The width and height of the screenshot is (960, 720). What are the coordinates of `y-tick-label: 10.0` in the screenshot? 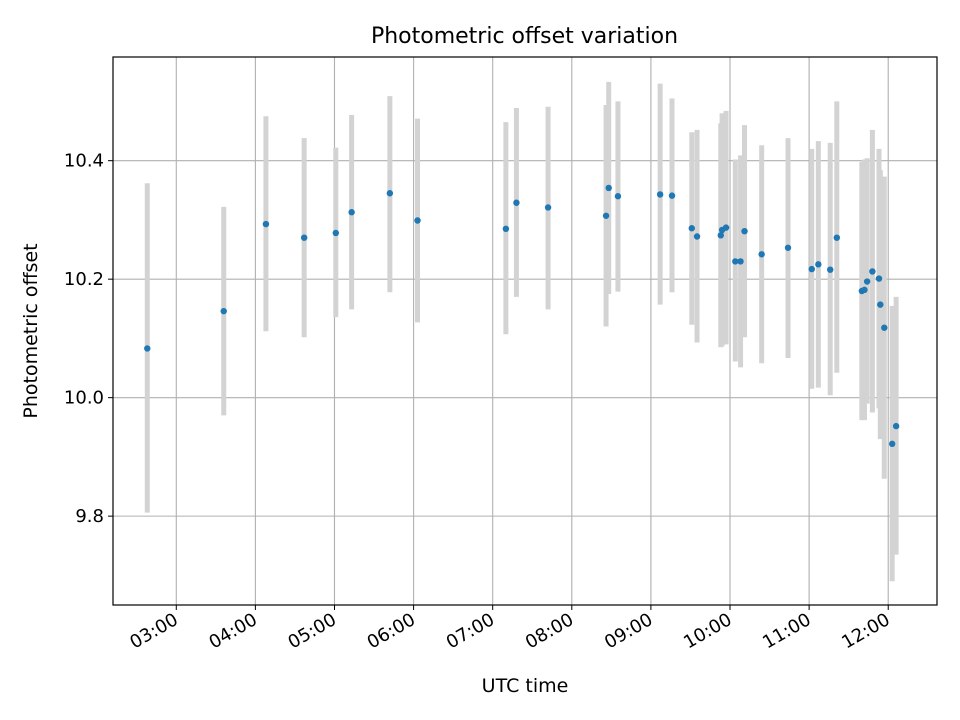 It's located at (84, 398).